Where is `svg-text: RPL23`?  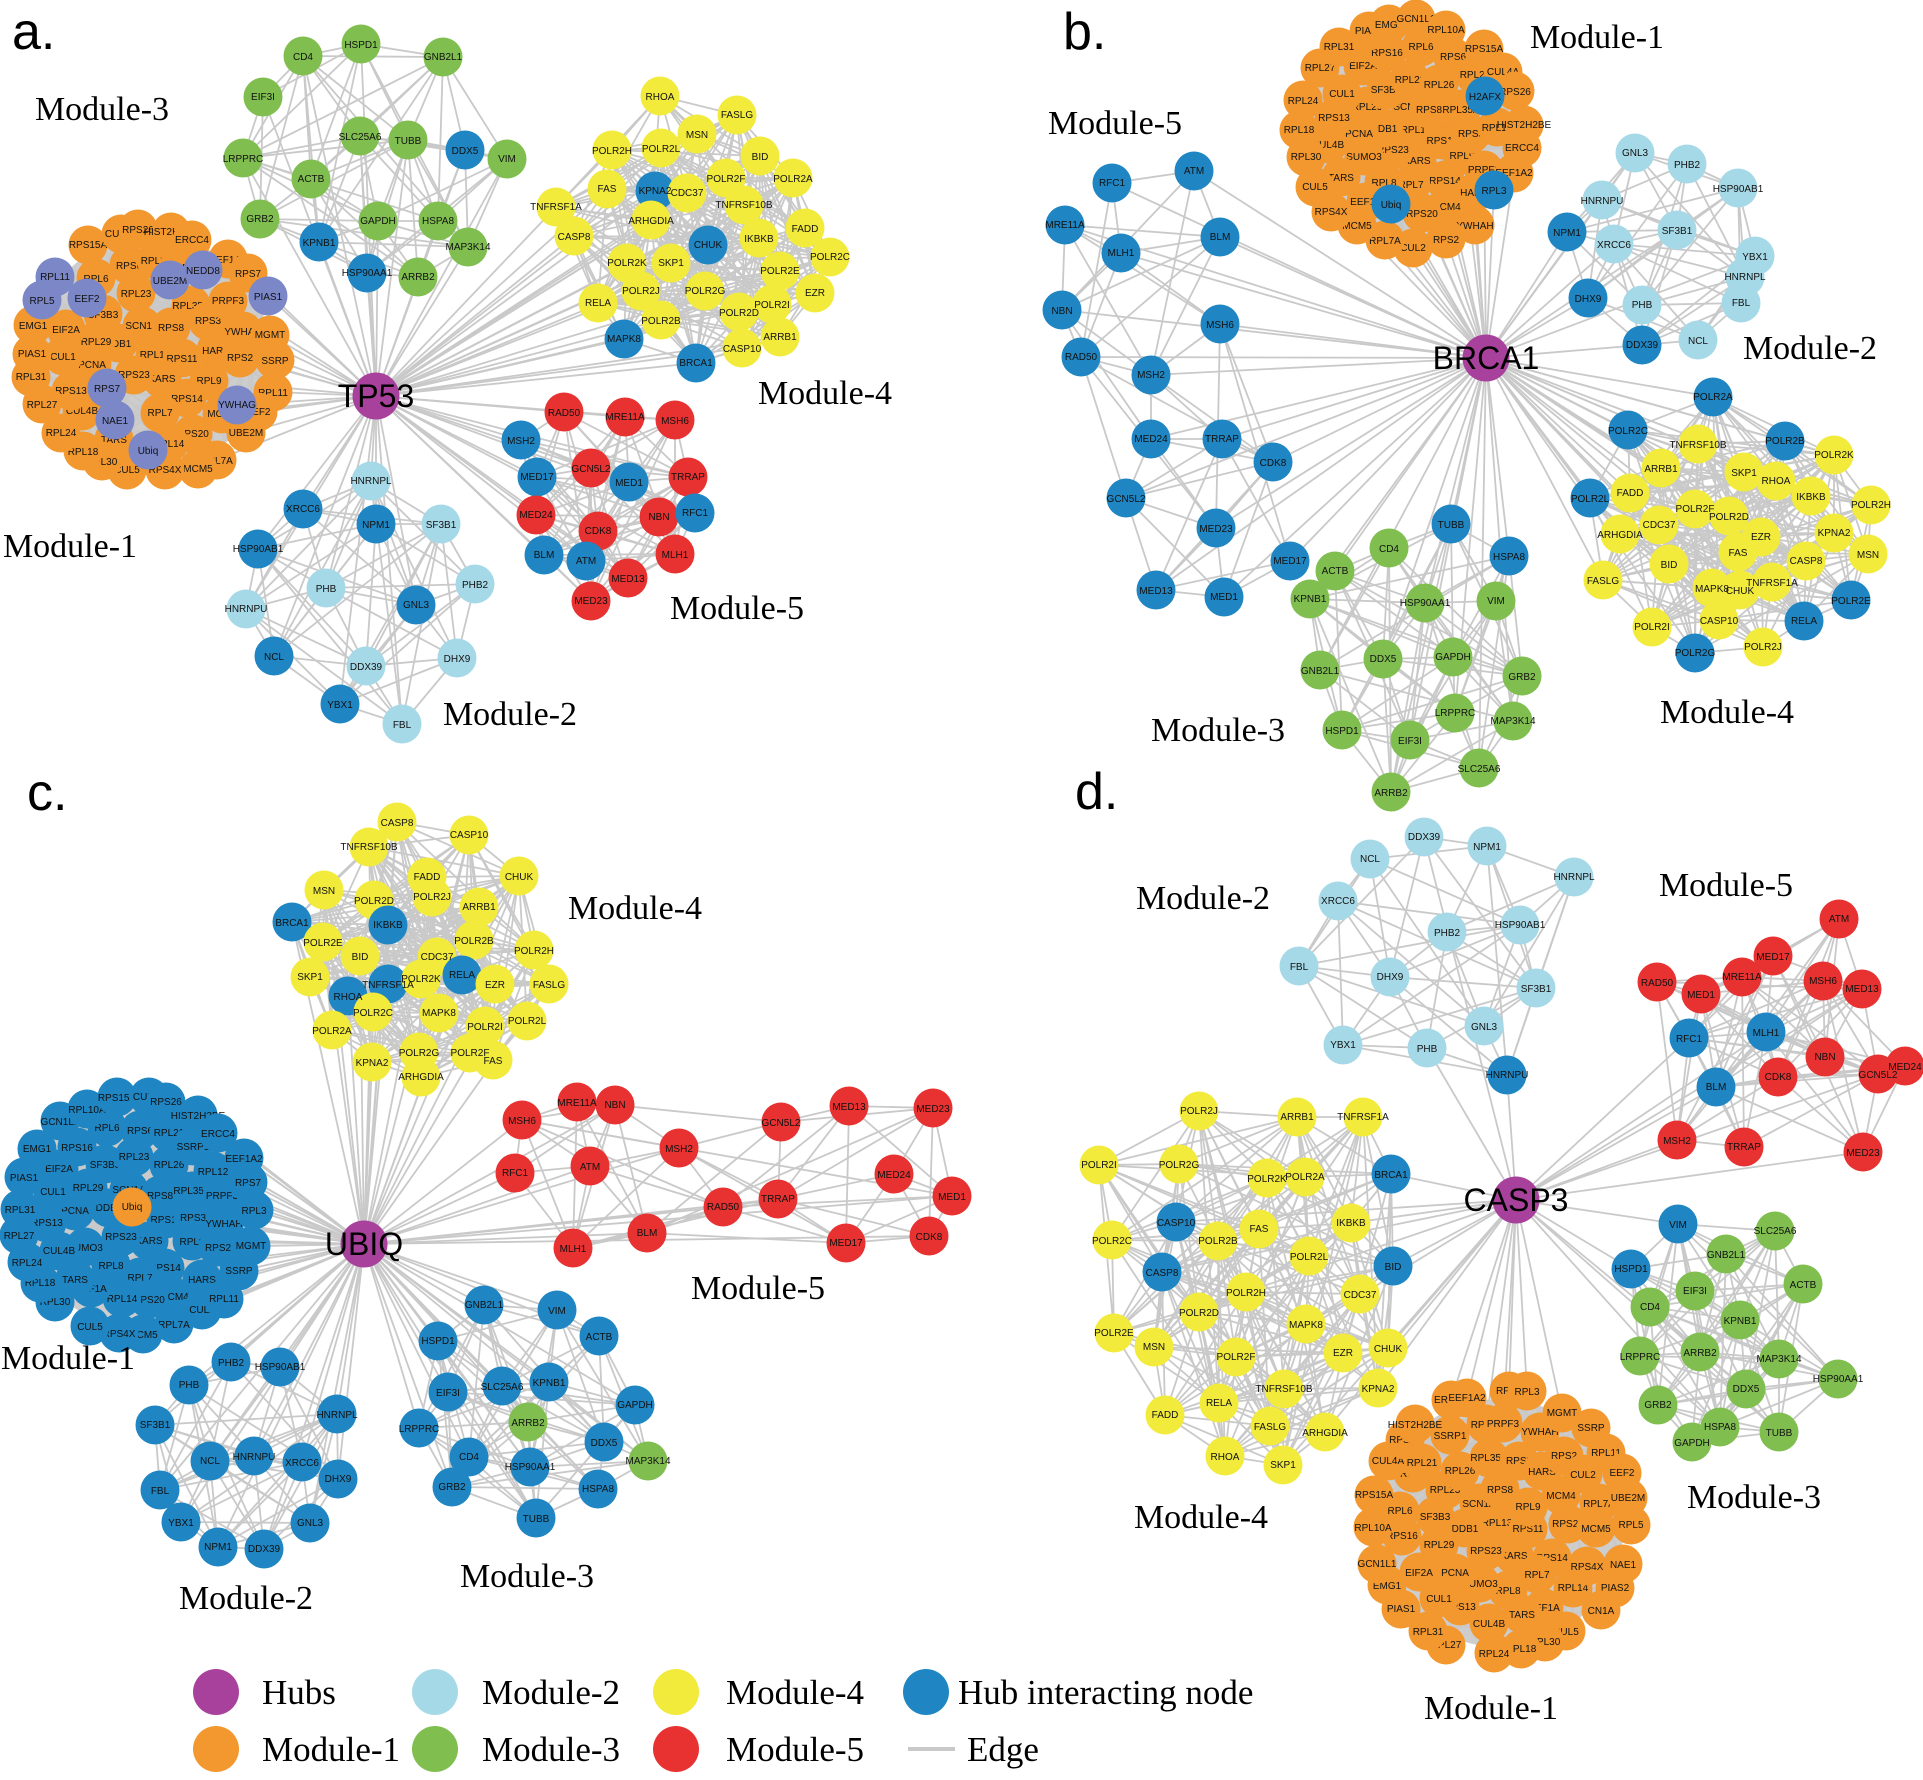
svg-text: RPL23 is located at coordinates (134, 1157).